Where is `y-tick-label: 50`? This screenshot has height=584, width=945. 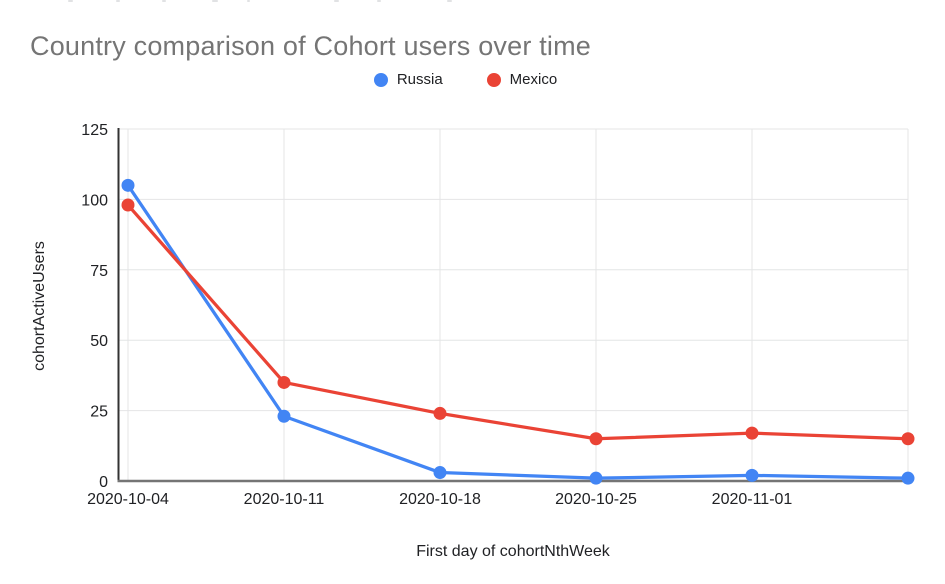 y-tick-label: 50 is located at coordinates (99, 341).